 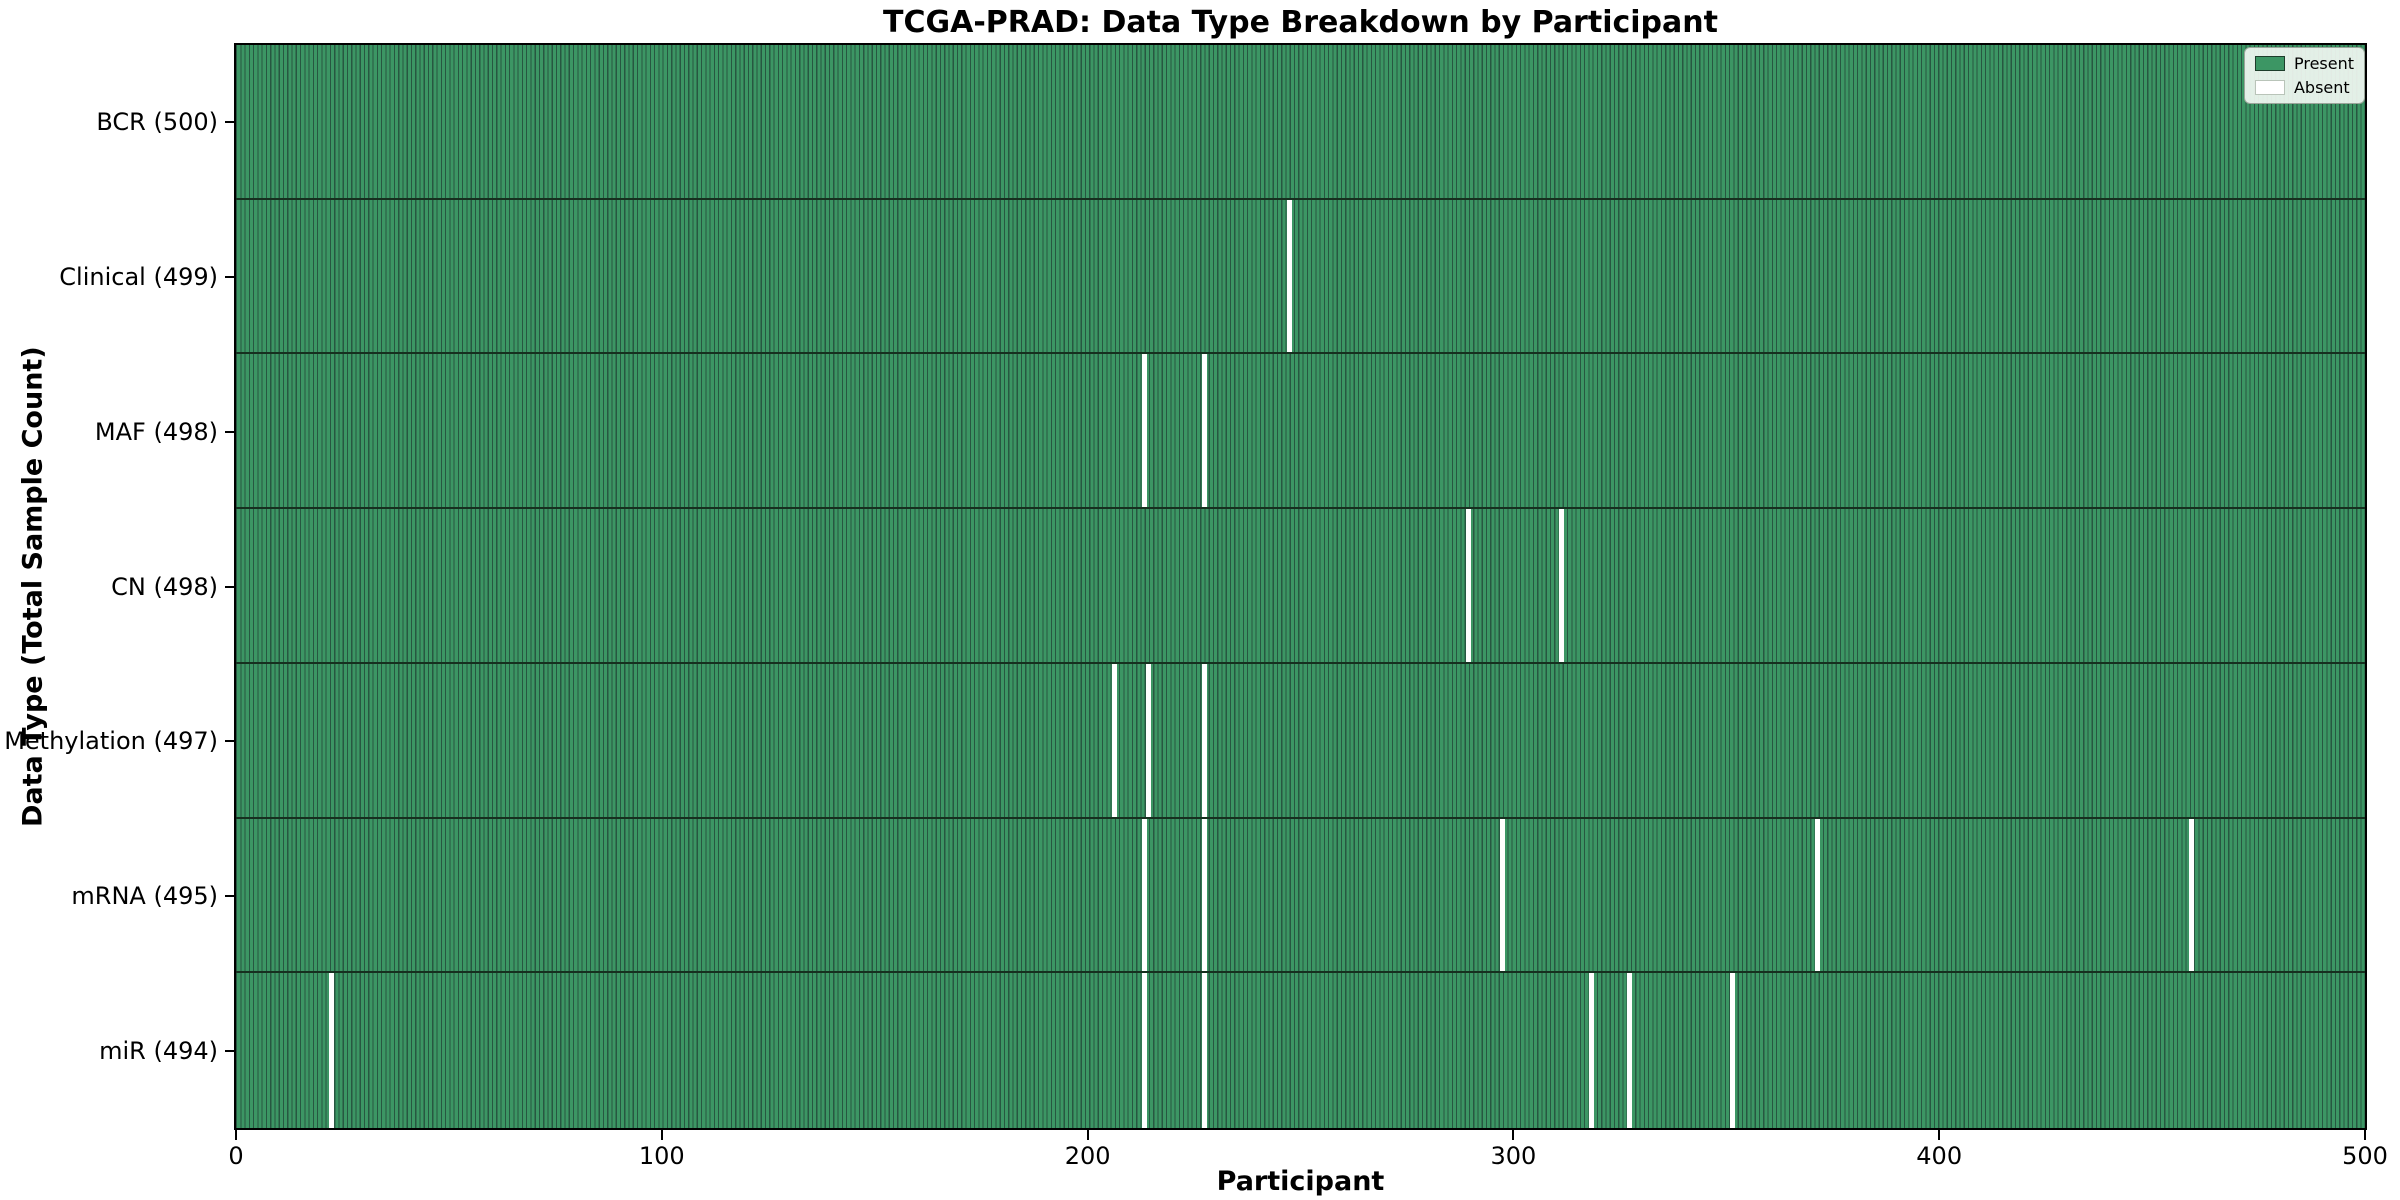 I want to click on legend-item-present: Present, so click(x=2304, y=63).